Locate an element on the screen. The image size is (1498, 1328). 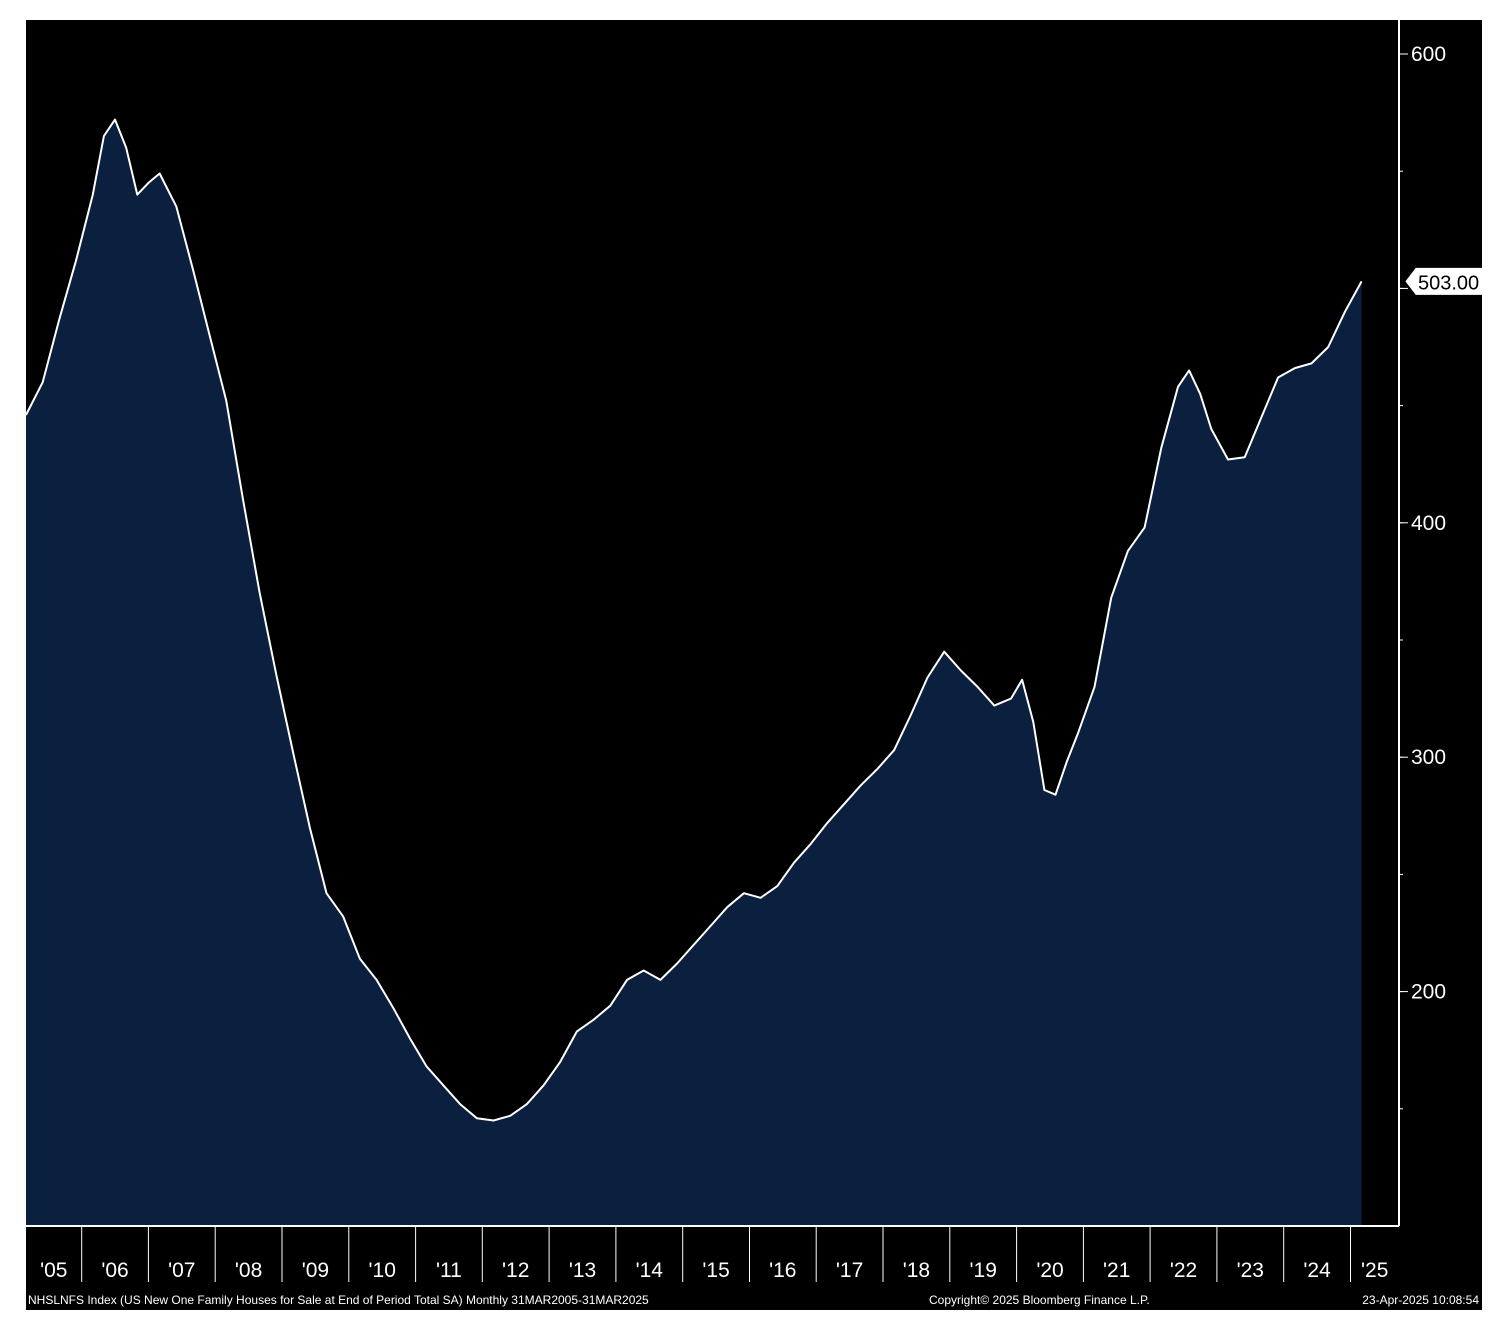
y-tick-label: 600 is located at coordinates (1428, 54).